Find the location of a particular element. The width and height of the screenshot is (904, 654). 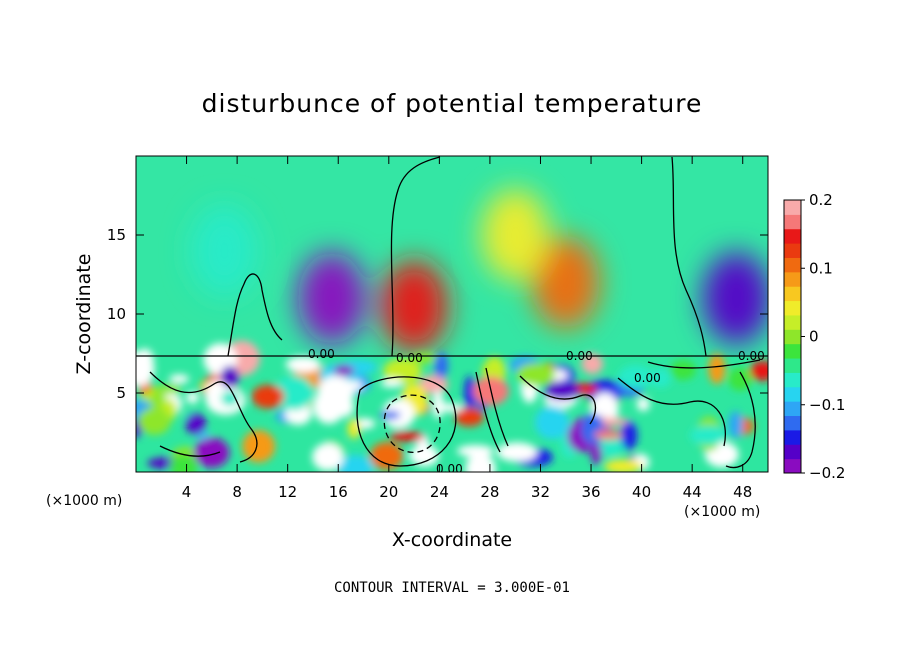

x-tick-label: 28 is located at coordinates (489, 492).